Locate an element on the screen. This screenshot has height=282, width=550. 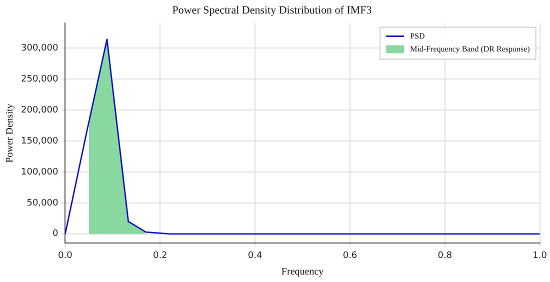
y-tick-label: 0 is located at coordinates (55, 234).